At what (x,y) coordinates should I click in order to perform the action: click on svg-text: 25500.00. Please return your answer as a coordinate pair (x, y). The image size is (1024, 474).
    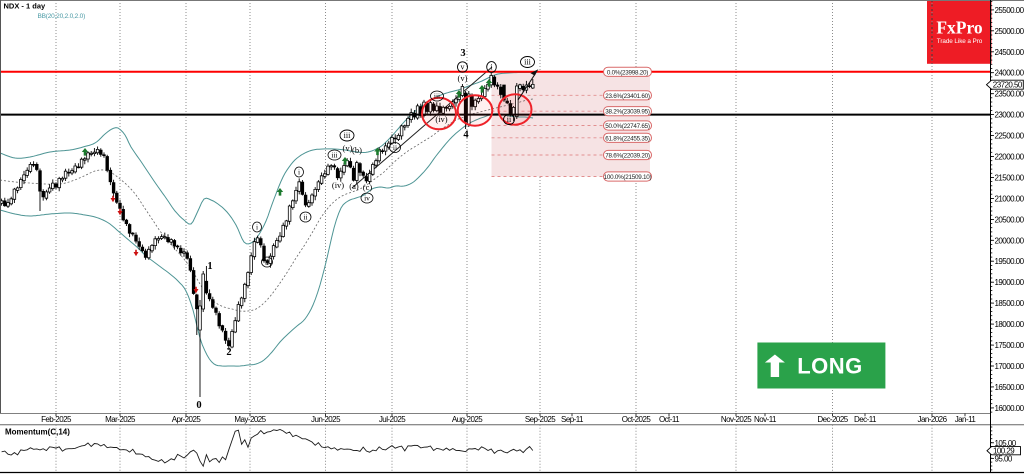
    Looking at the image, I should click on (1009, 10).